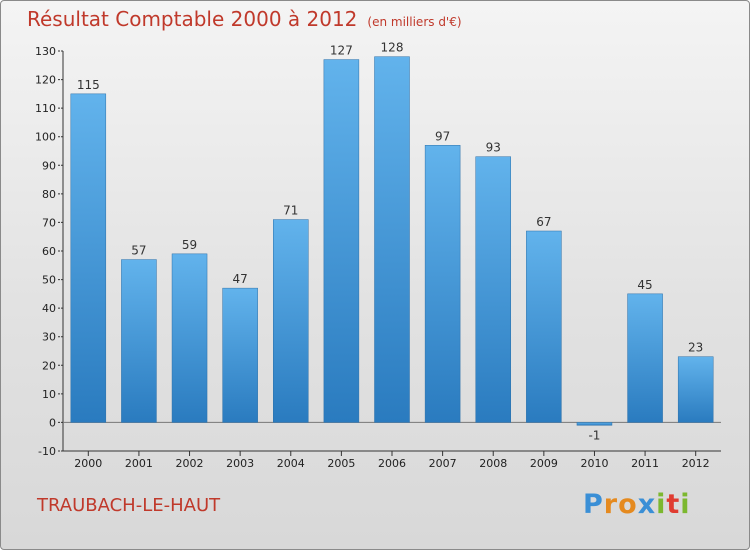 The height and width of the screenshot is (550, 750). I want to click on bar-value-label-2011: 45, so click(644, 285).